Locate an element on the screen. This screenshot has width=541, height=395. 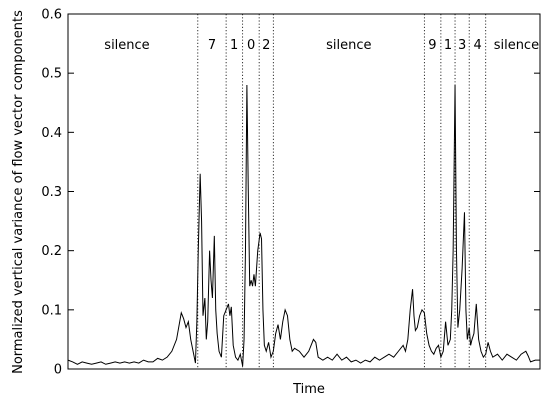
segment-label: 3 is located at coordinates (462, 45).